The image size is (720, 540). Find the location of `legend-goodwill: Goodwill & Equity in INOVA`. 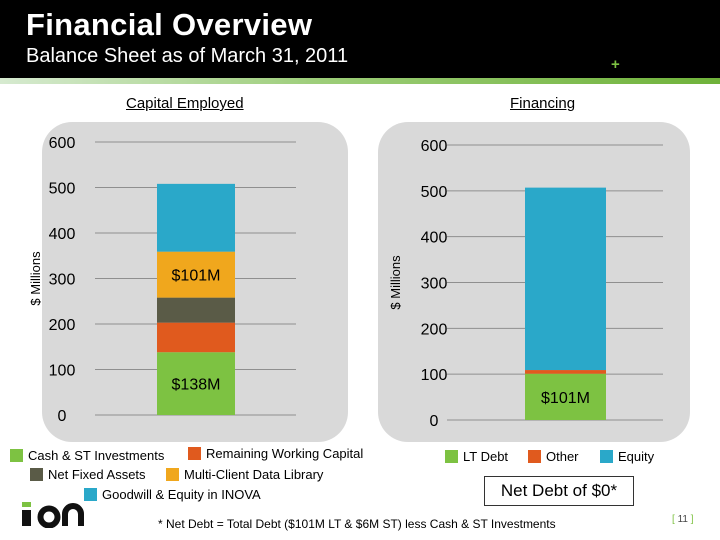

legend-goodwill: Goodwill & Equity in INOVA is located at coordinates (172, 494).